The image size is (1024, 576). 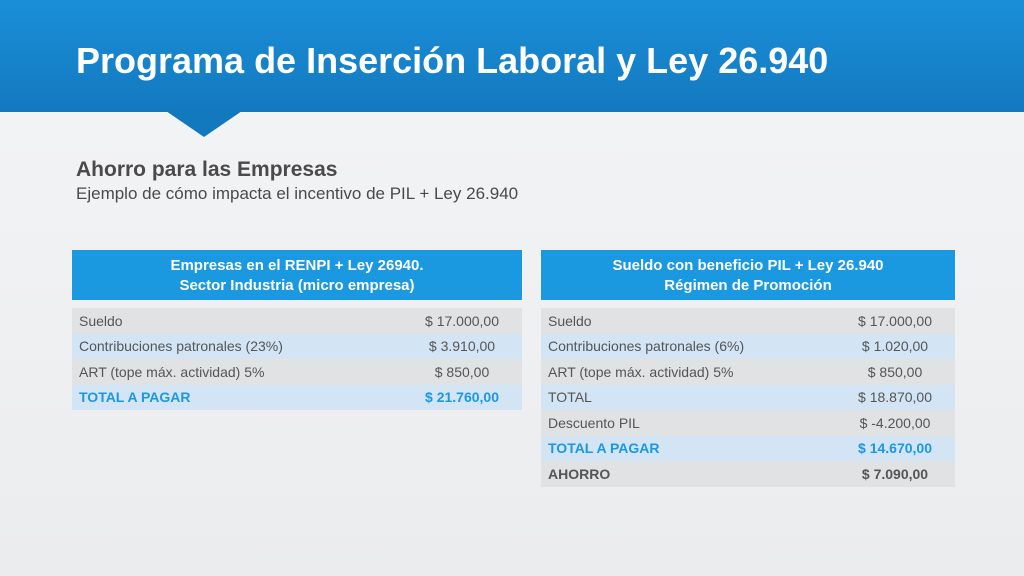 I want to click on banner-pointer, so click(x=204, y=124).